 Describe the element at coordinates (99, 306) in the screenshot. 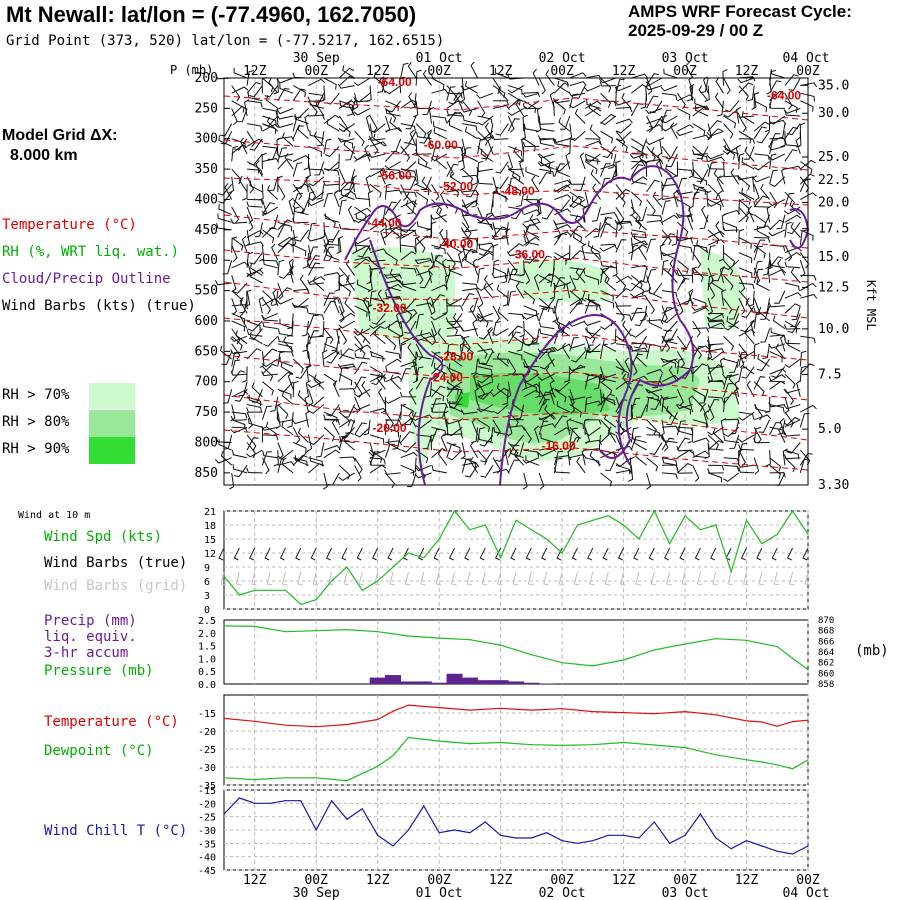

I see `legend-wind-barbs: Wind Barbs (kts) (true)` at that location.